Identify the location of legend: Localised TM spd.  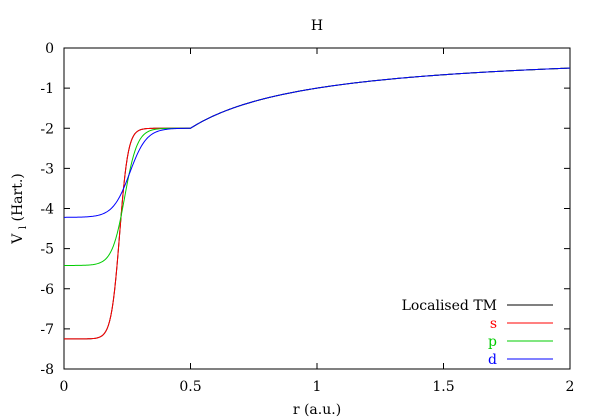
(477, 333).